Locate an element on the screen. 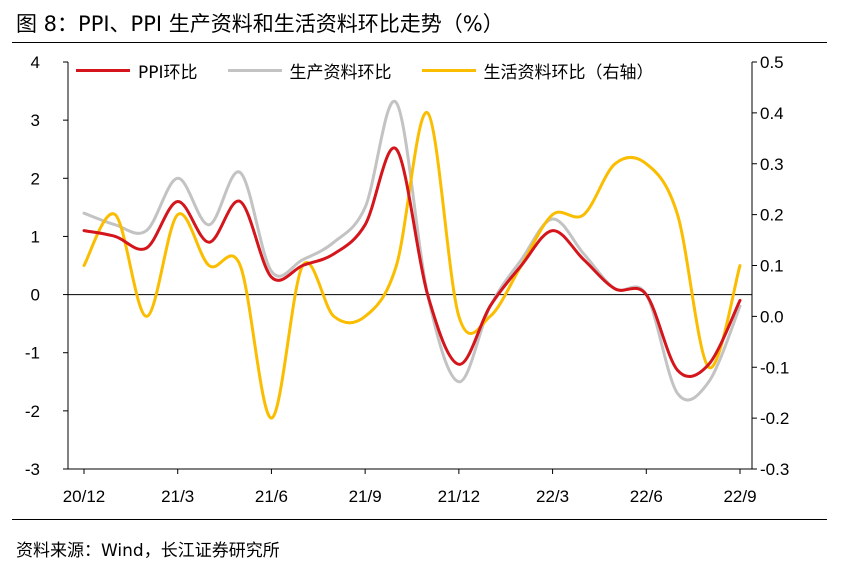 The width and height of the screenshot is (845, 579). legend-label-production: 生产资料环比 is located at coordinates (340, 73).